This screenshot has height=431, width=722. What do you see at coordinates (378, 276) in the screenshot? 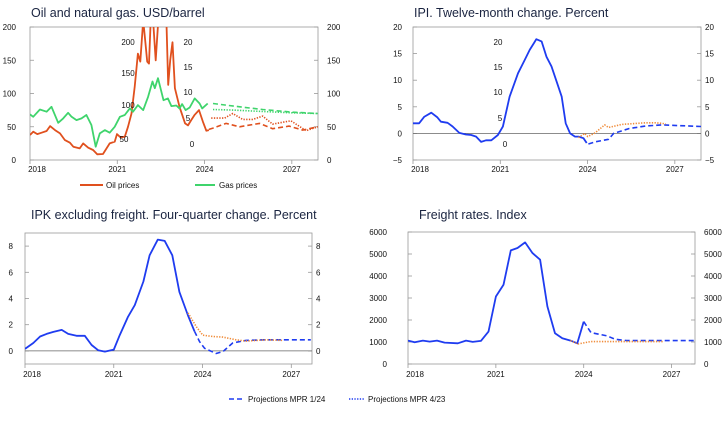
I see `y-tick-label-left: 4000` at bounding box center [378, 276].